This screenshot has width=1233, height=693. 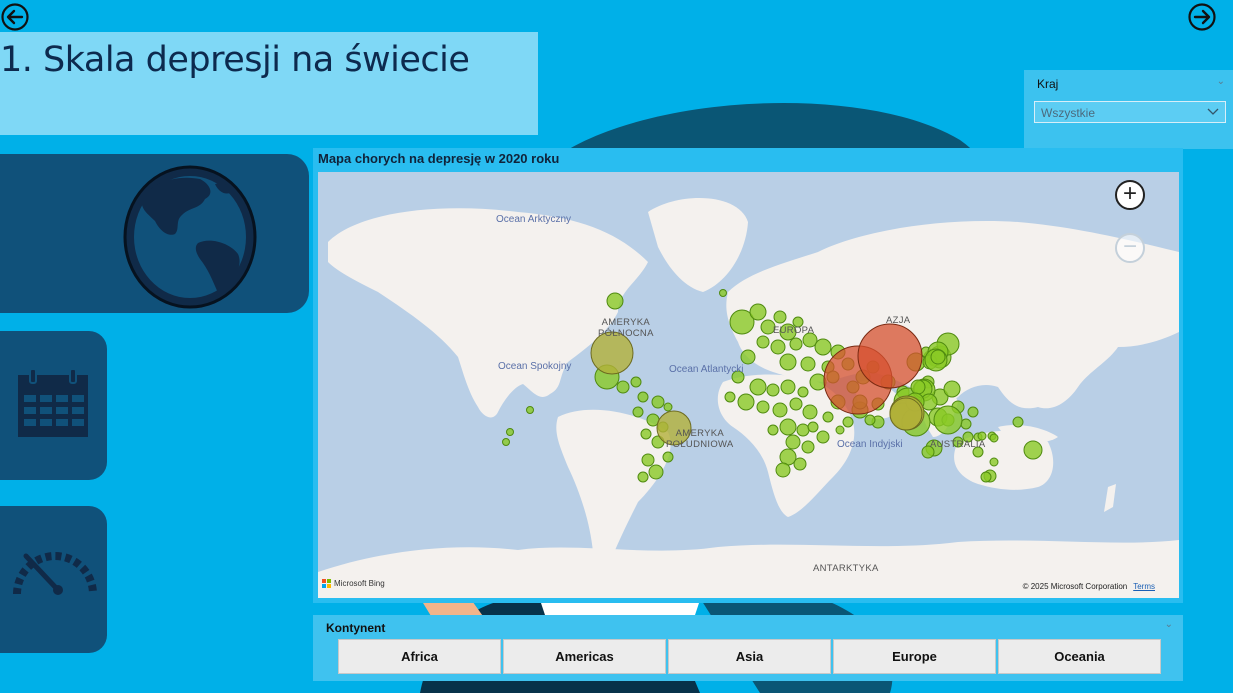 I want to click on gauge-icon, so click(x=55, y=573).